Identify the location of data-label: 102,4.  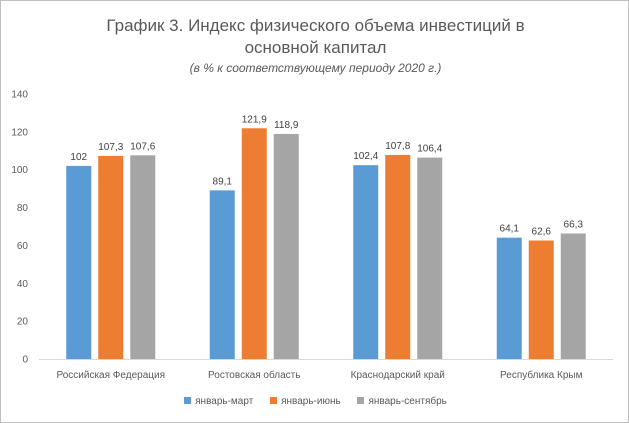
(365, 156).